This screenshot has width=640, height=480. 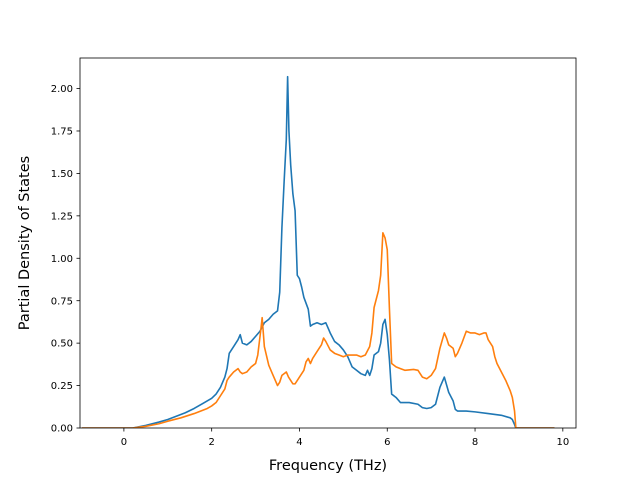 What do you see at coordinates (62, 301) in the screenshot?
I see `y-tick-label: 0.75` at bounding box center [62, 301].